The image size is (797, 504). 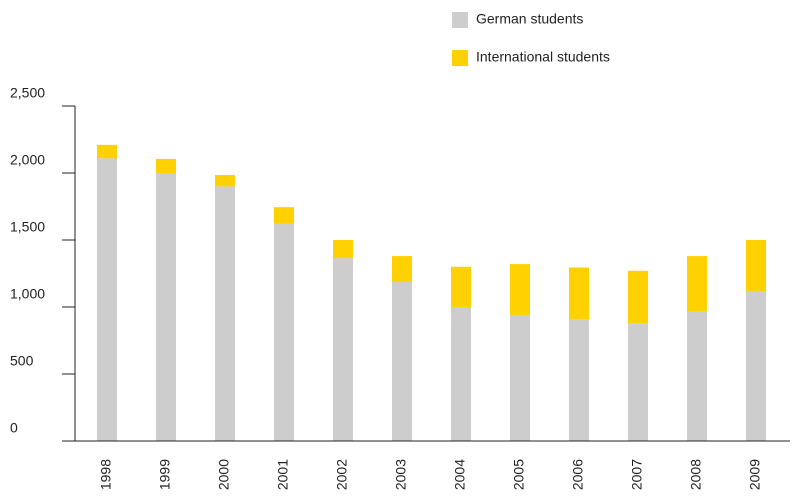 I want to click on x-tick-label: 1999, so click(x=165, y=474).